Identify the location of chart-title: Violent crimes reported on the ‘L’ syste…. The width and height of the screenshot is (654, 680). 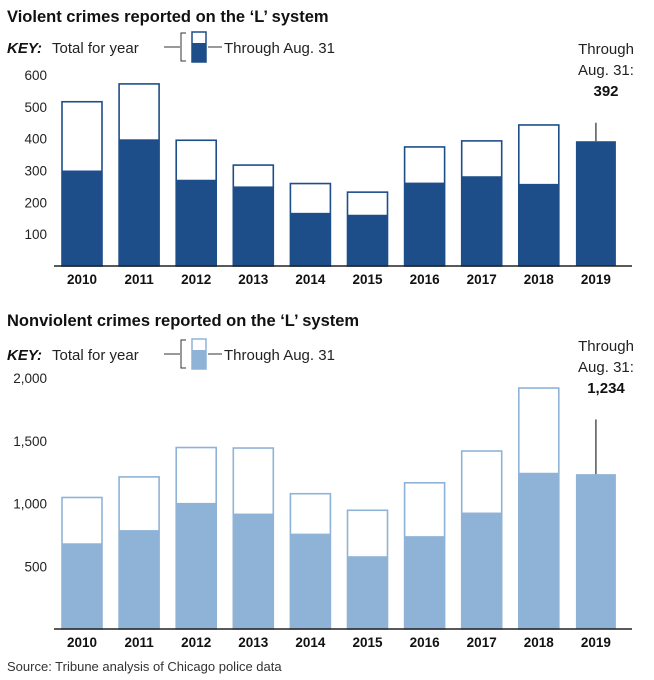
(168, 17).